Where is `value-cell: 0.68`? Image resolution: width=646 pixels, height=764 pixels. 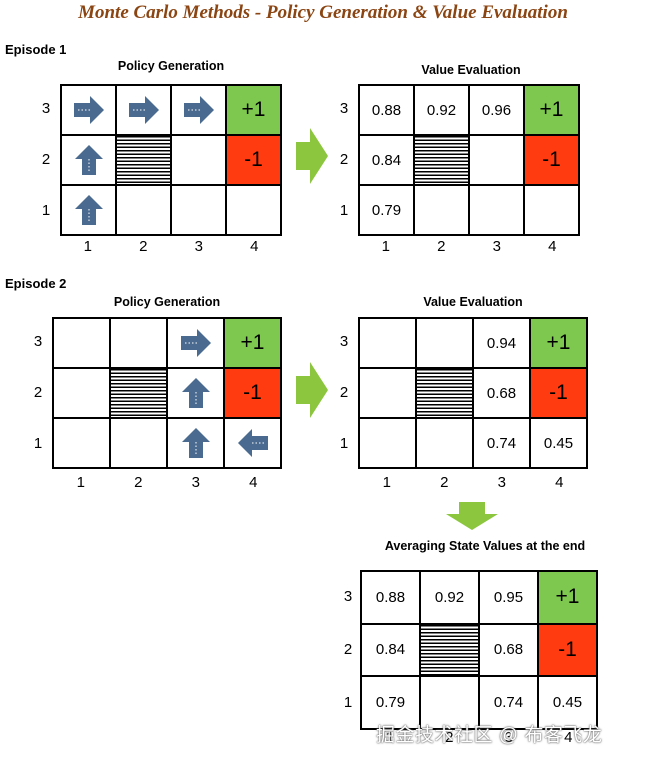 value-cell: 0.68 is located at coordinates (508, 650).